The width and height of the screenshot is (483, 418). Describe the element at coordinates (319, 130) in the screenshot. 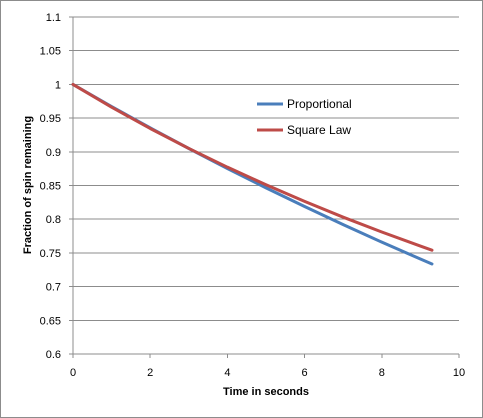

I see `legend-label-square-law: Square Law` at that location.